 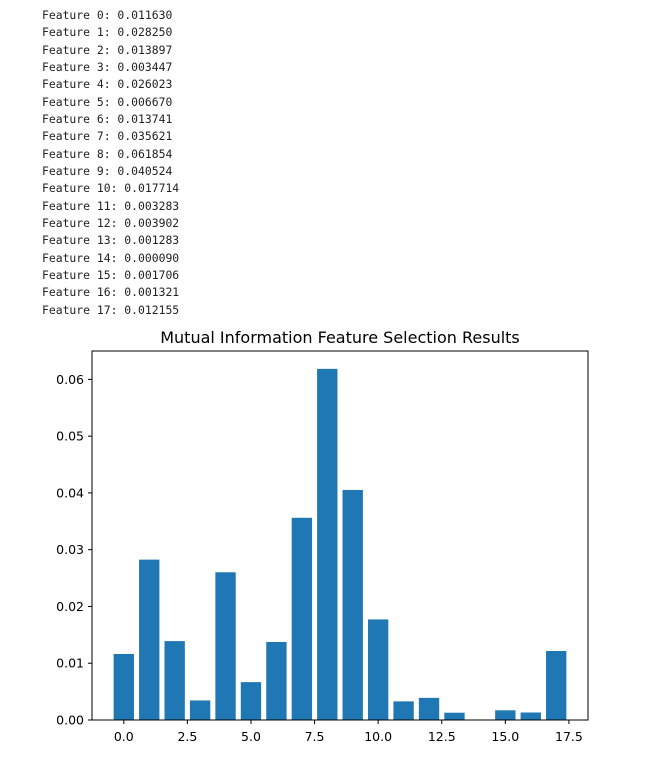 I want to click on console-line: Feature 10: 0.017714, so click(x=111, y=188).